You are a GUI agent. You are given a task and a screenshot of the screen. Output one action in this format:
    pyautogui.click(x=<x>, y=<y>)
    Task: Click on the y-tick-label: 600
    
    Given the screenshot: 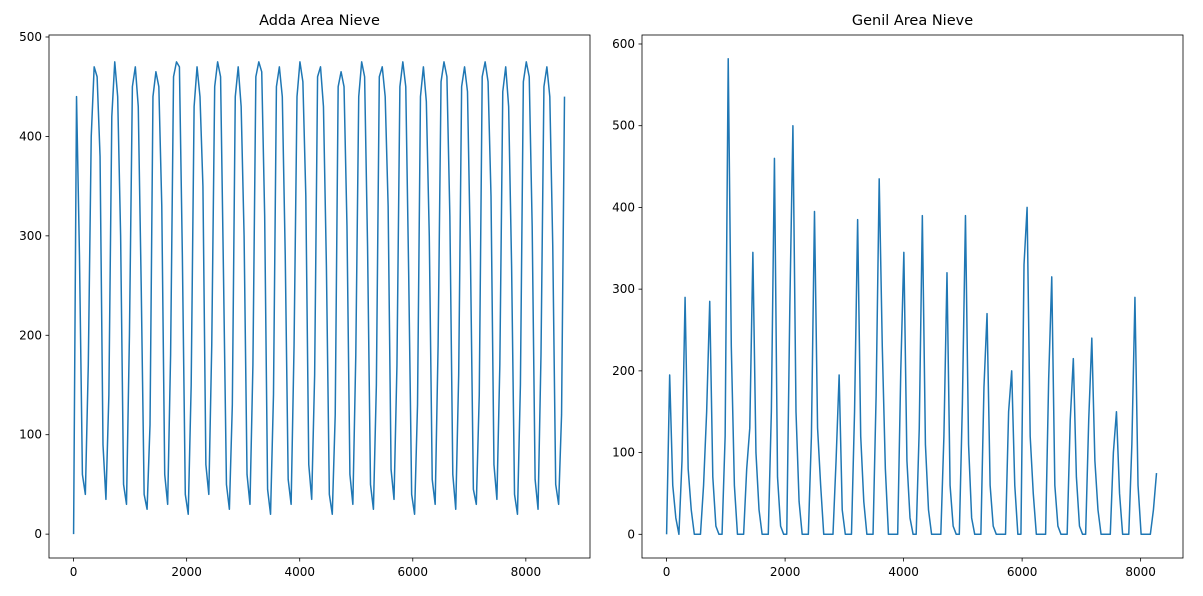 What is the action you would take?
    pyautogui.click(x=623, y=44)
    